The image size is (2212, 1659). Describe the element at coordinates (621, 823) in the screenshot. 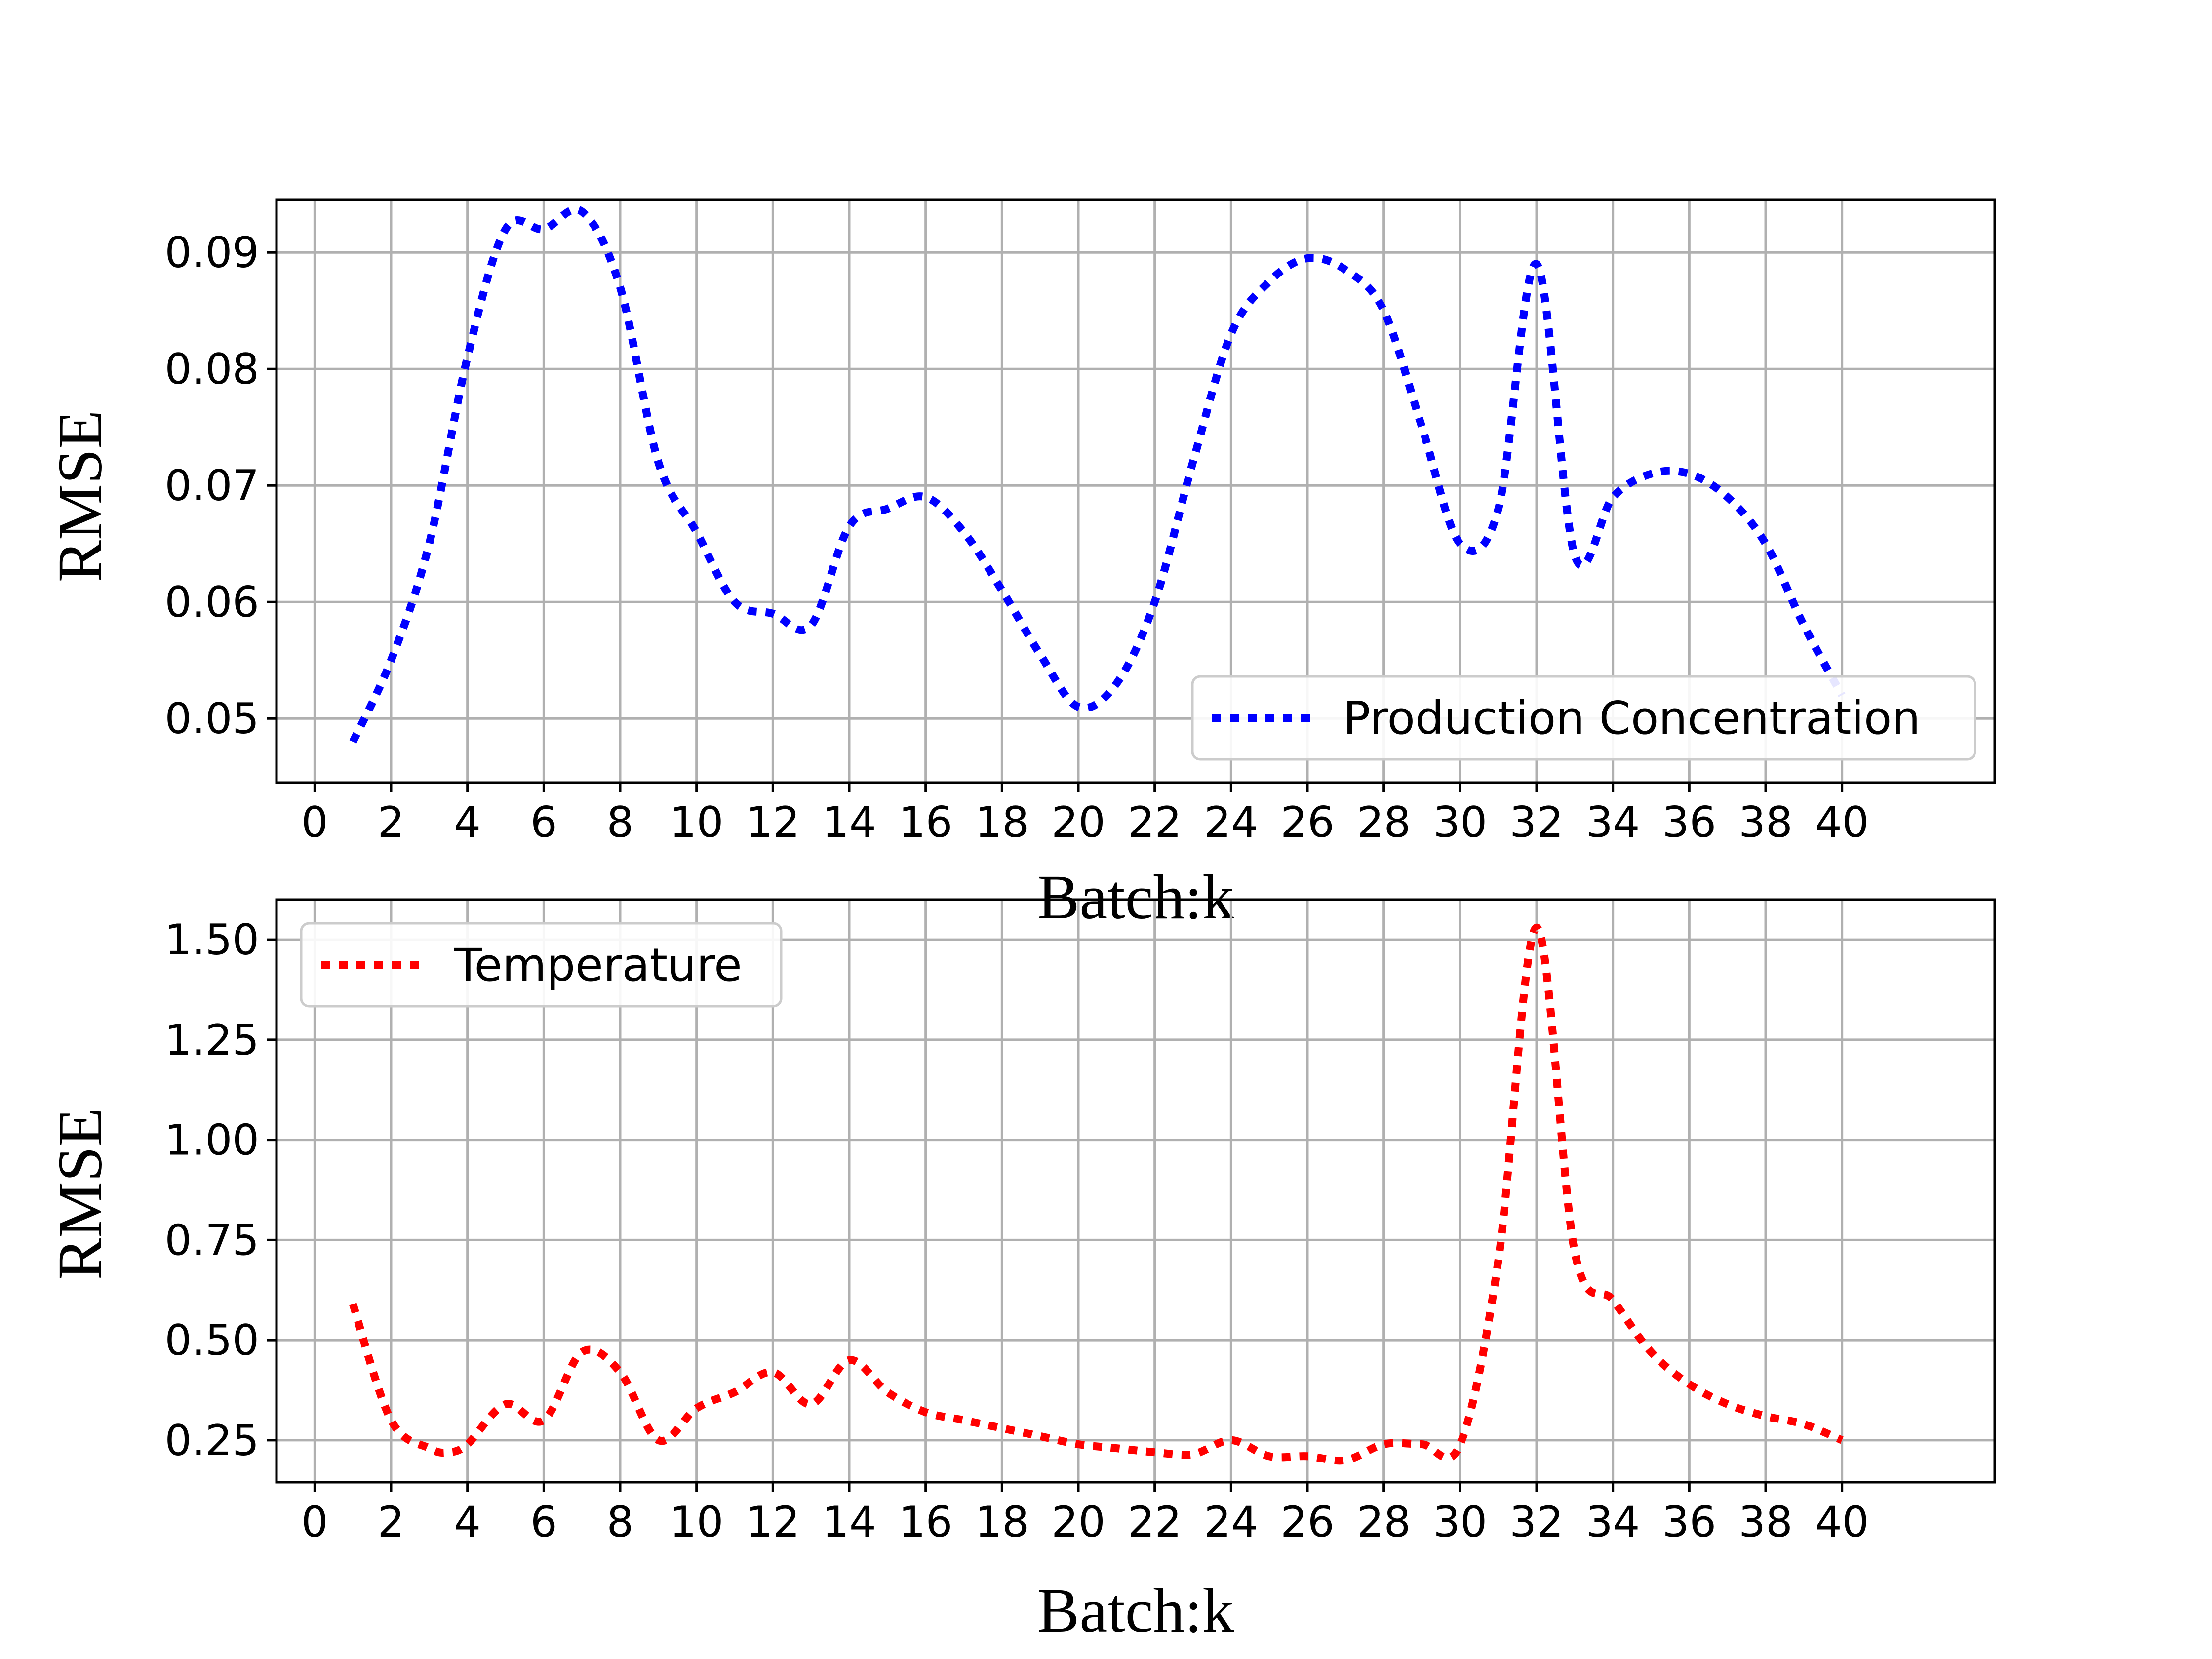

I see `top-xtick-label: 8` at that location.